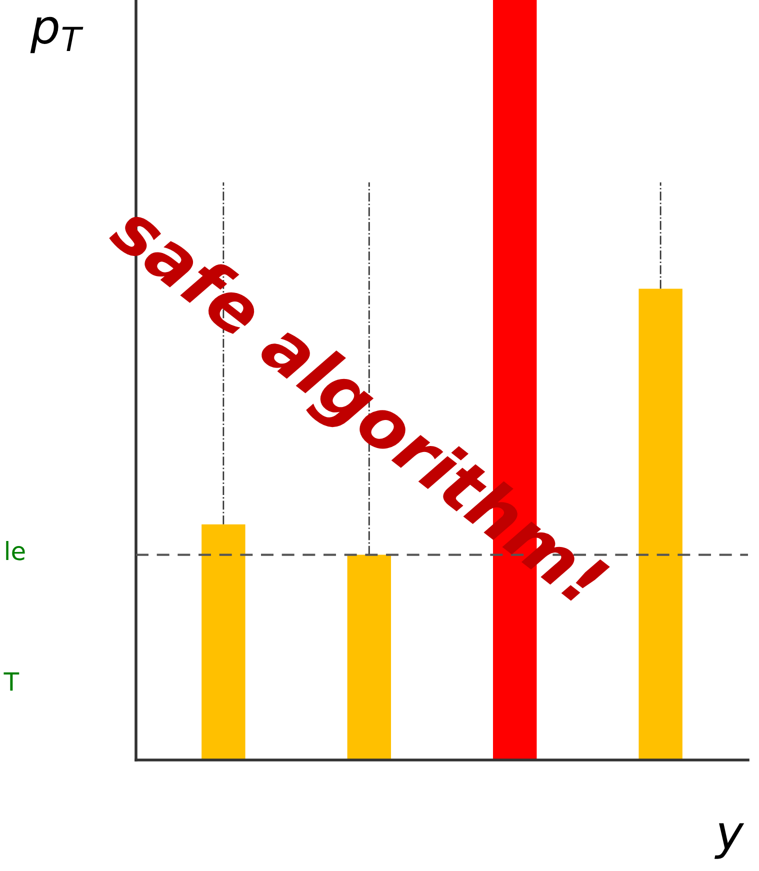 The height and width of the screenshot is (871, 759). What do you see at coordinates (12, 681) in the screenshot?
I see `text: T` at bounding box center [12, 681].